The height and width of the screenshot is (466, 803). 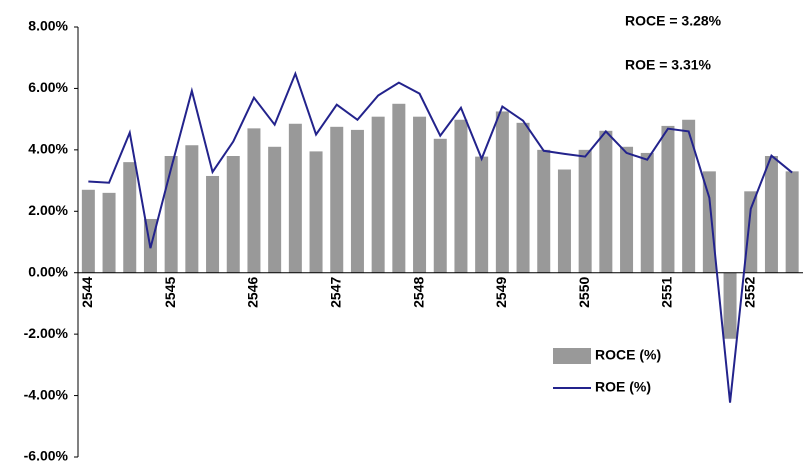 What do you see at coordinates (628, 355) in the screenshot?
I see `legend-label: ROCE (%)` at bounding box center [628, 355].